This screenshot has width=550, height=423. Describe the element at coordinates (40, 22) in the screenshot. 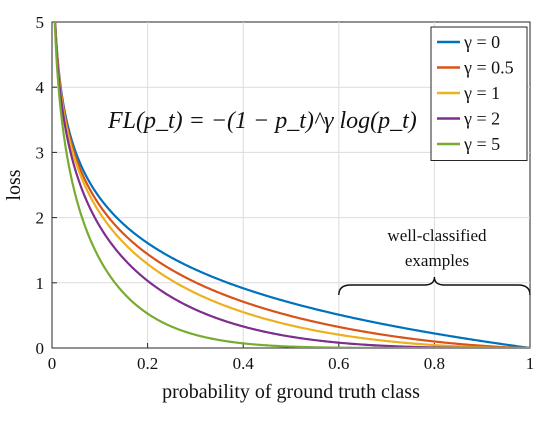

I see `y-tick-label: 5` at that location.